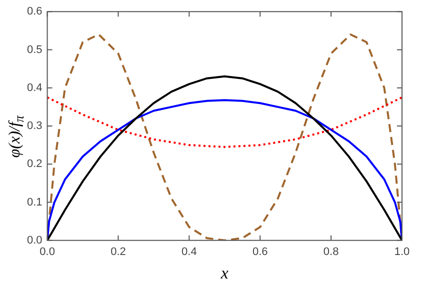 The height and width of the screenshot is (284, 436). What do you see at coordinates (402, 252) in the screenshot?
I see `x-tick-label: 1.0` at bounding box center [402, 252].